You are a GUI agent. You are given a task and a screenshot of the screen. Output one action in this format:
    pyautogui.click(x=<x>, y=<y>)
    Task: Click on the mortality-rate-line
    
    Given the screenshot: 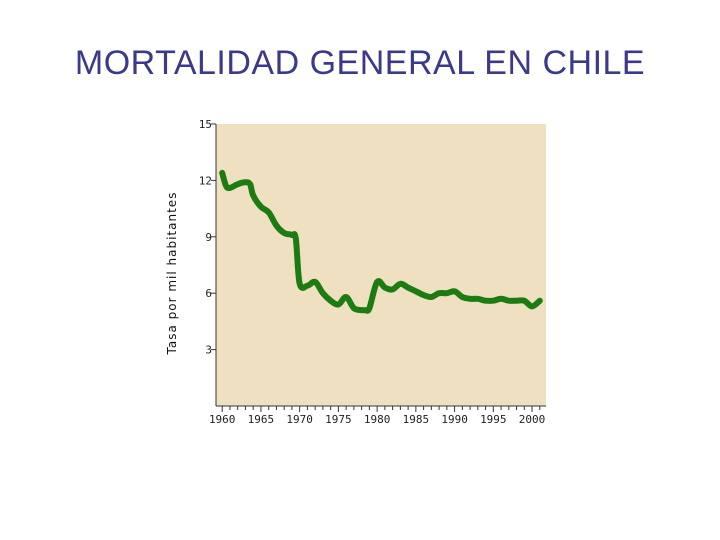 What is the action you would take?
    pyautogui.click(x=381, y=241)
    